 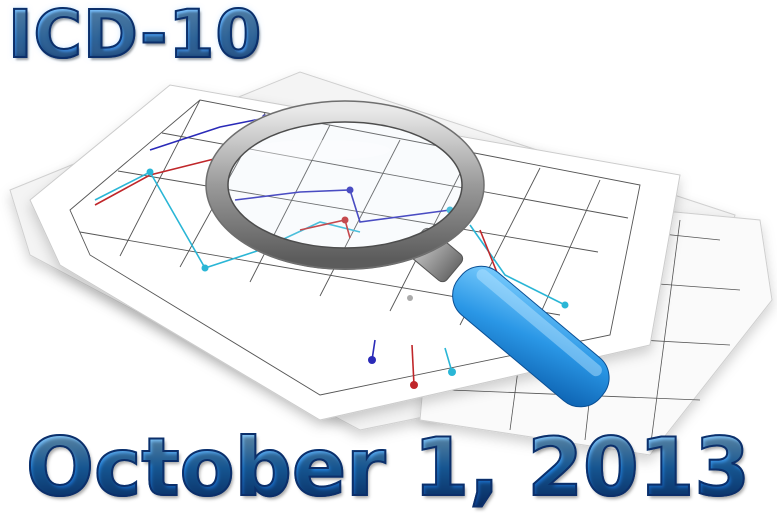 What do you see at coordinates (135, 36) in the screenshot?
I see `page-title: ICD-10` at bounding box center [135, 36].